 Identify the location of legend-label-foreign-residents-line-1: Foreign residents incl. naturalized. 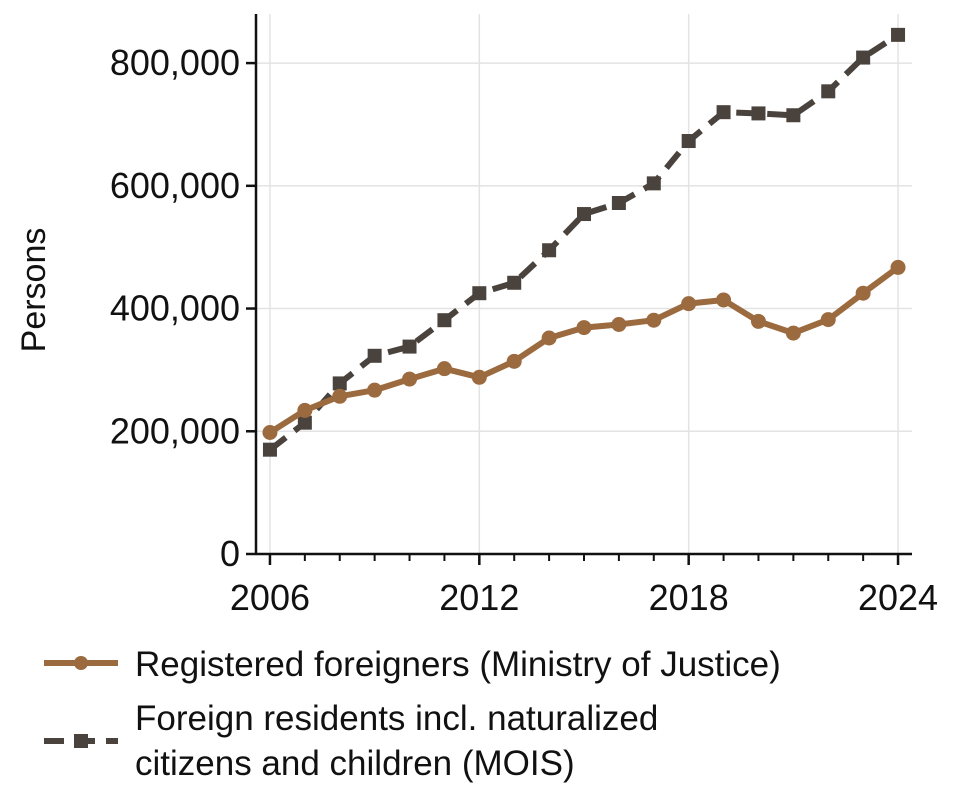
(396, 718).